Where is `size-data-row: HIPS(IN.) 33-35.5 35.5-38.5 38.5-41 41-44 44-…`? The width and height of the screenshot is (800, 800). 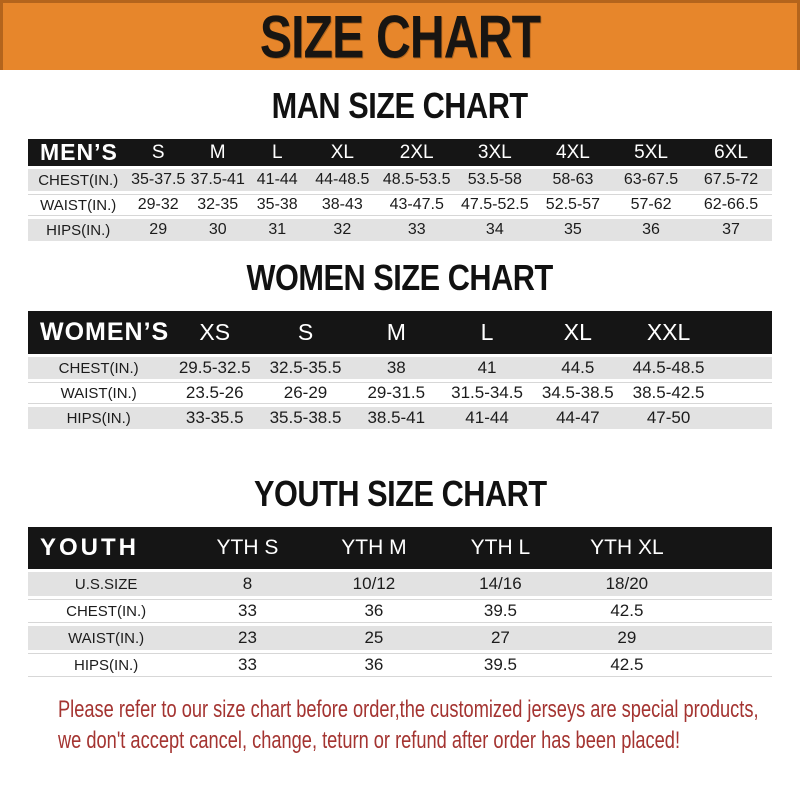
size-data-row: HIPS(IN.) 33-35.5 35.5-38.5 38.5-41 41-44 44-… is located at coordinates (400, 419).